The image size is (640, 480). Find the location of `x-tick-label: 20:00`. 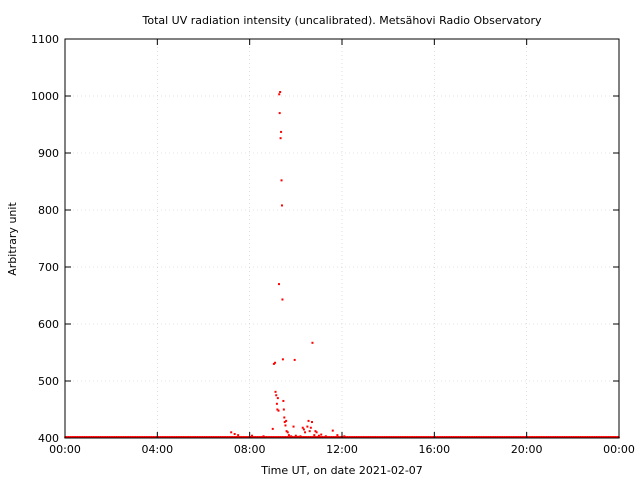

x-tick-label: 20:00 is located at coordinates (527, 449).